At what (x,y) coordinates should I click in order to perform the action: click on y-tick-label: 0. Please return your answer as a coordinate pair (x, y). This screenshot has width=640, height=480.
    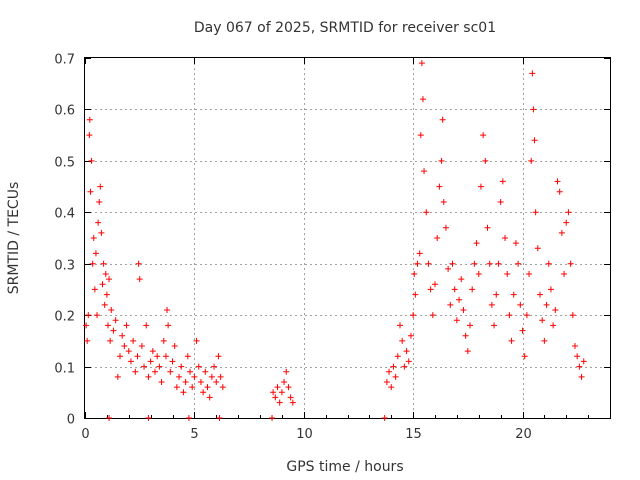
    Looking at the image, I should click on (71, 420).